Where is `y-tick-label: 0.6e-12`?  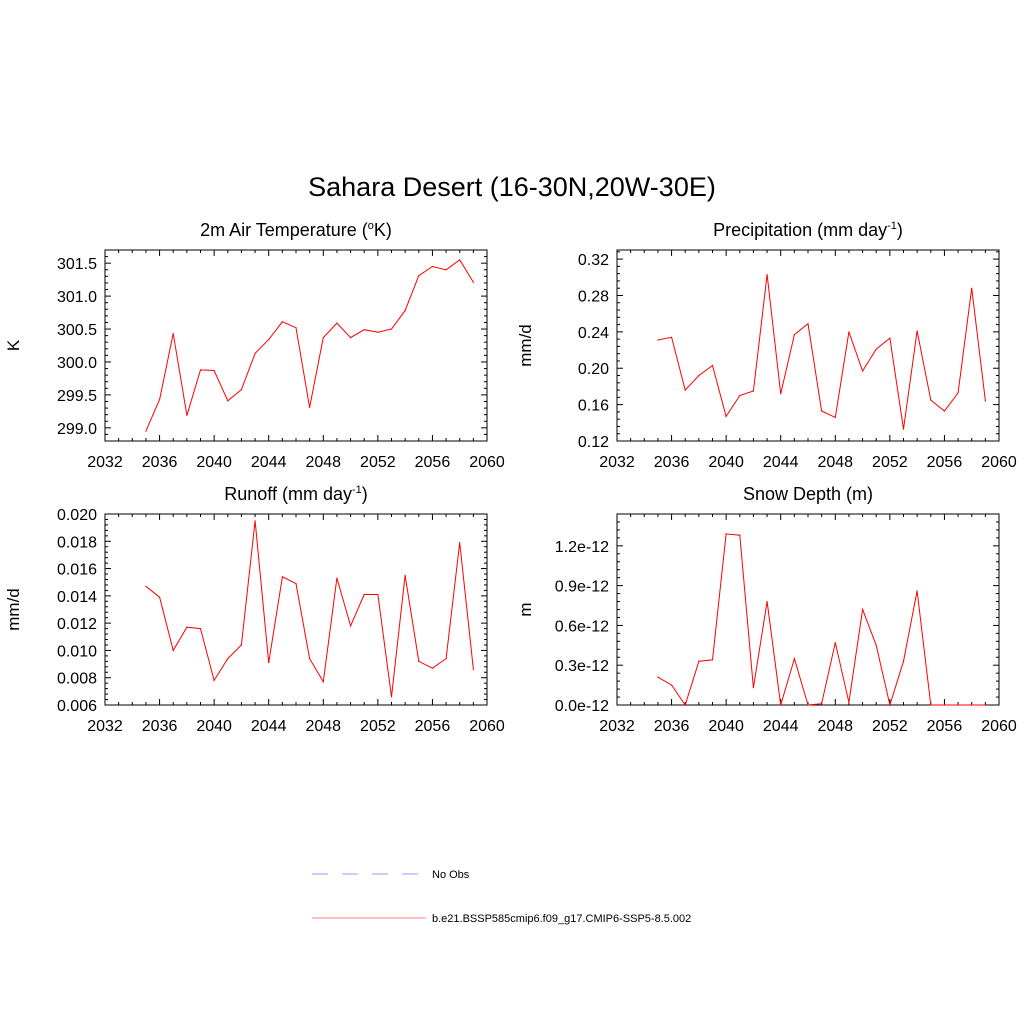 y-tick-label: 0.6e-12 is located at coordinates (582, 626).